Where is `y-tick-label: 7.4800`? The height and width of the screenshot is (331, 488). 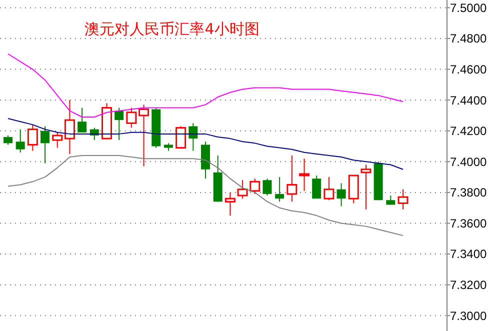
y-tick-label: 7.4800 is located at coordinates (469, 39).